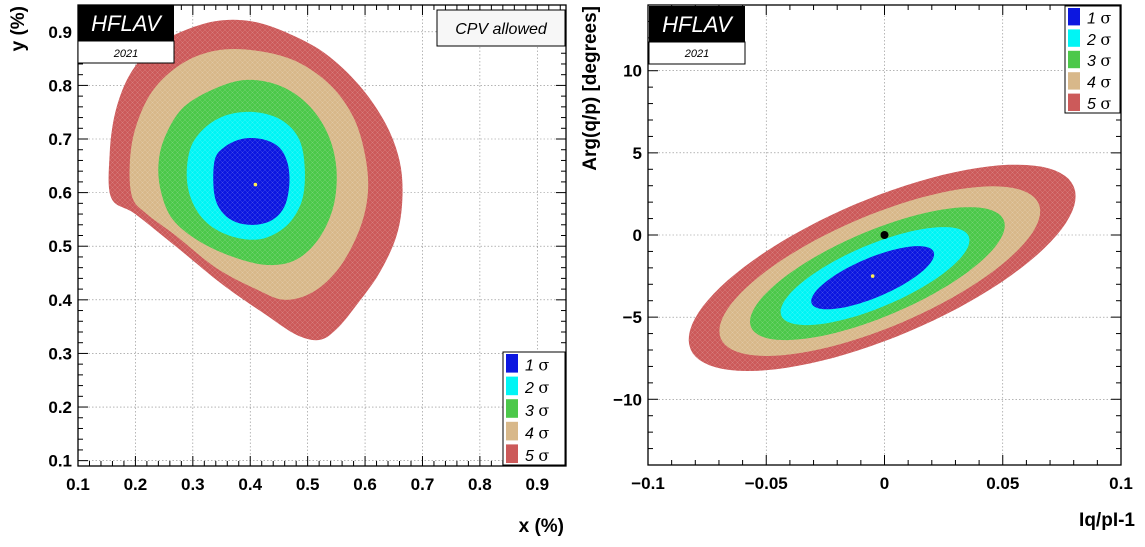  What do you see at coordinates (1099, 103) in the screenshot?
I see `right-legend-label-5: 5 σ` at bounding box center [1099, 103].